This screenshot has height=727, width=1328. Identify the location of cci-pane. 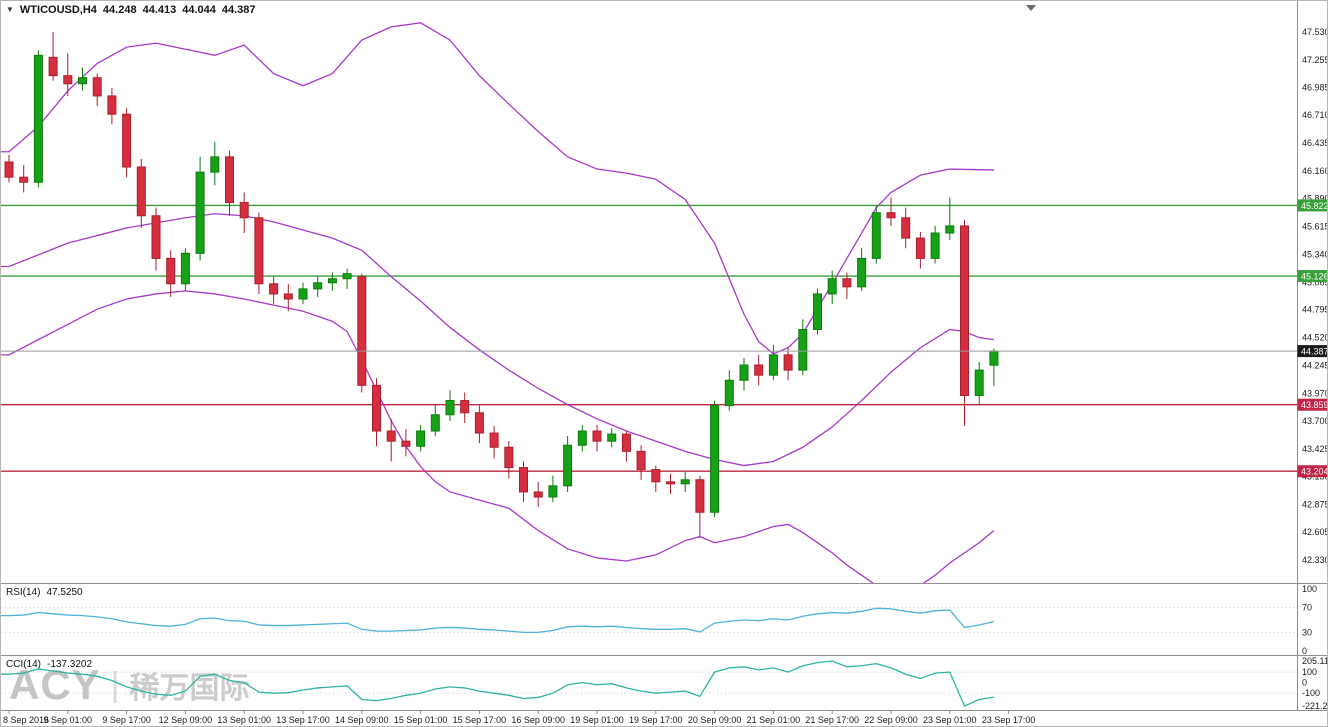
(649, 683).